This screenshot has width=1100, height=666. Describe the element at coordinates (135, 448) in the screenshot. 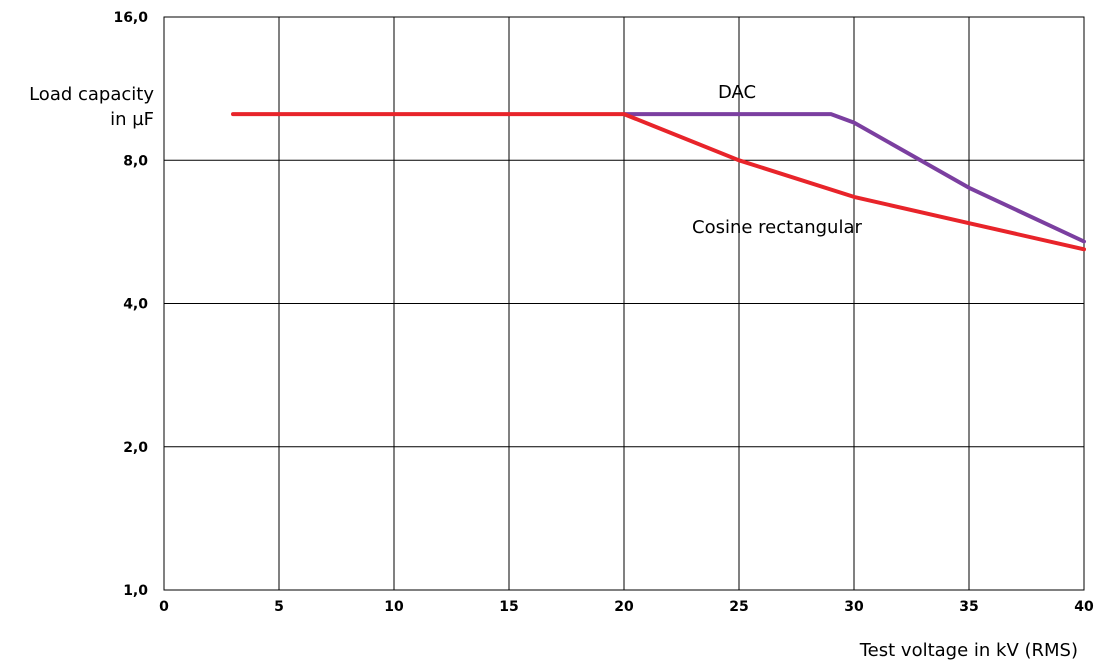

I see `y-tick-label: 2,0` at that location.